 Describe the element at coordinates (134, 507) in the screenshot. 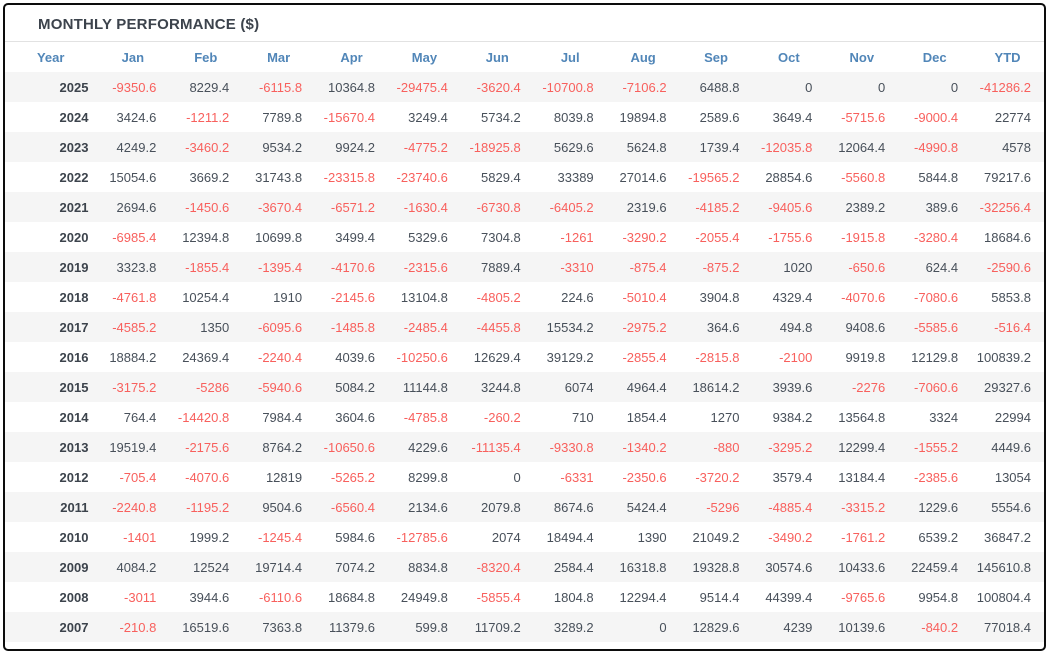

I see `table-cell: -2240.8` at that location.